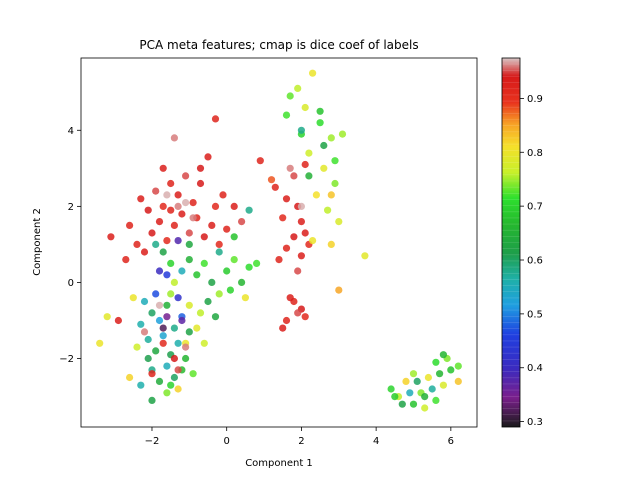  Describe the element at coordinates (71, 283) in the screenshot. I see `y-tick-label: 0` at that location.